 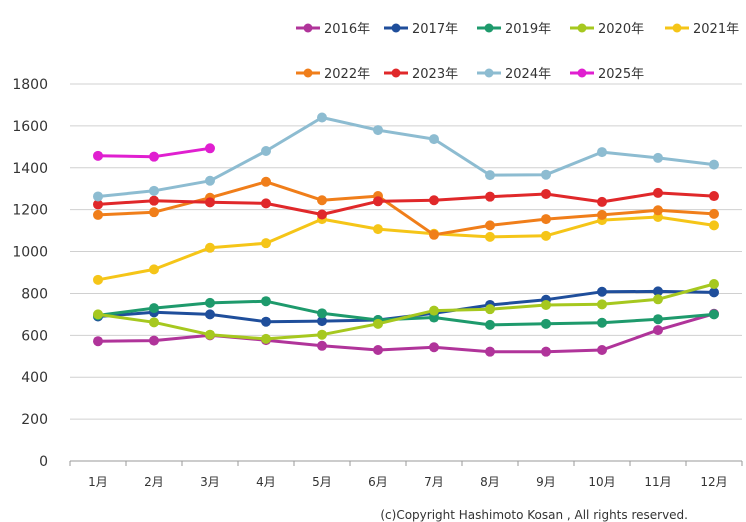 I want to click on legend-item: 2021年, so click(x=702, y=29).